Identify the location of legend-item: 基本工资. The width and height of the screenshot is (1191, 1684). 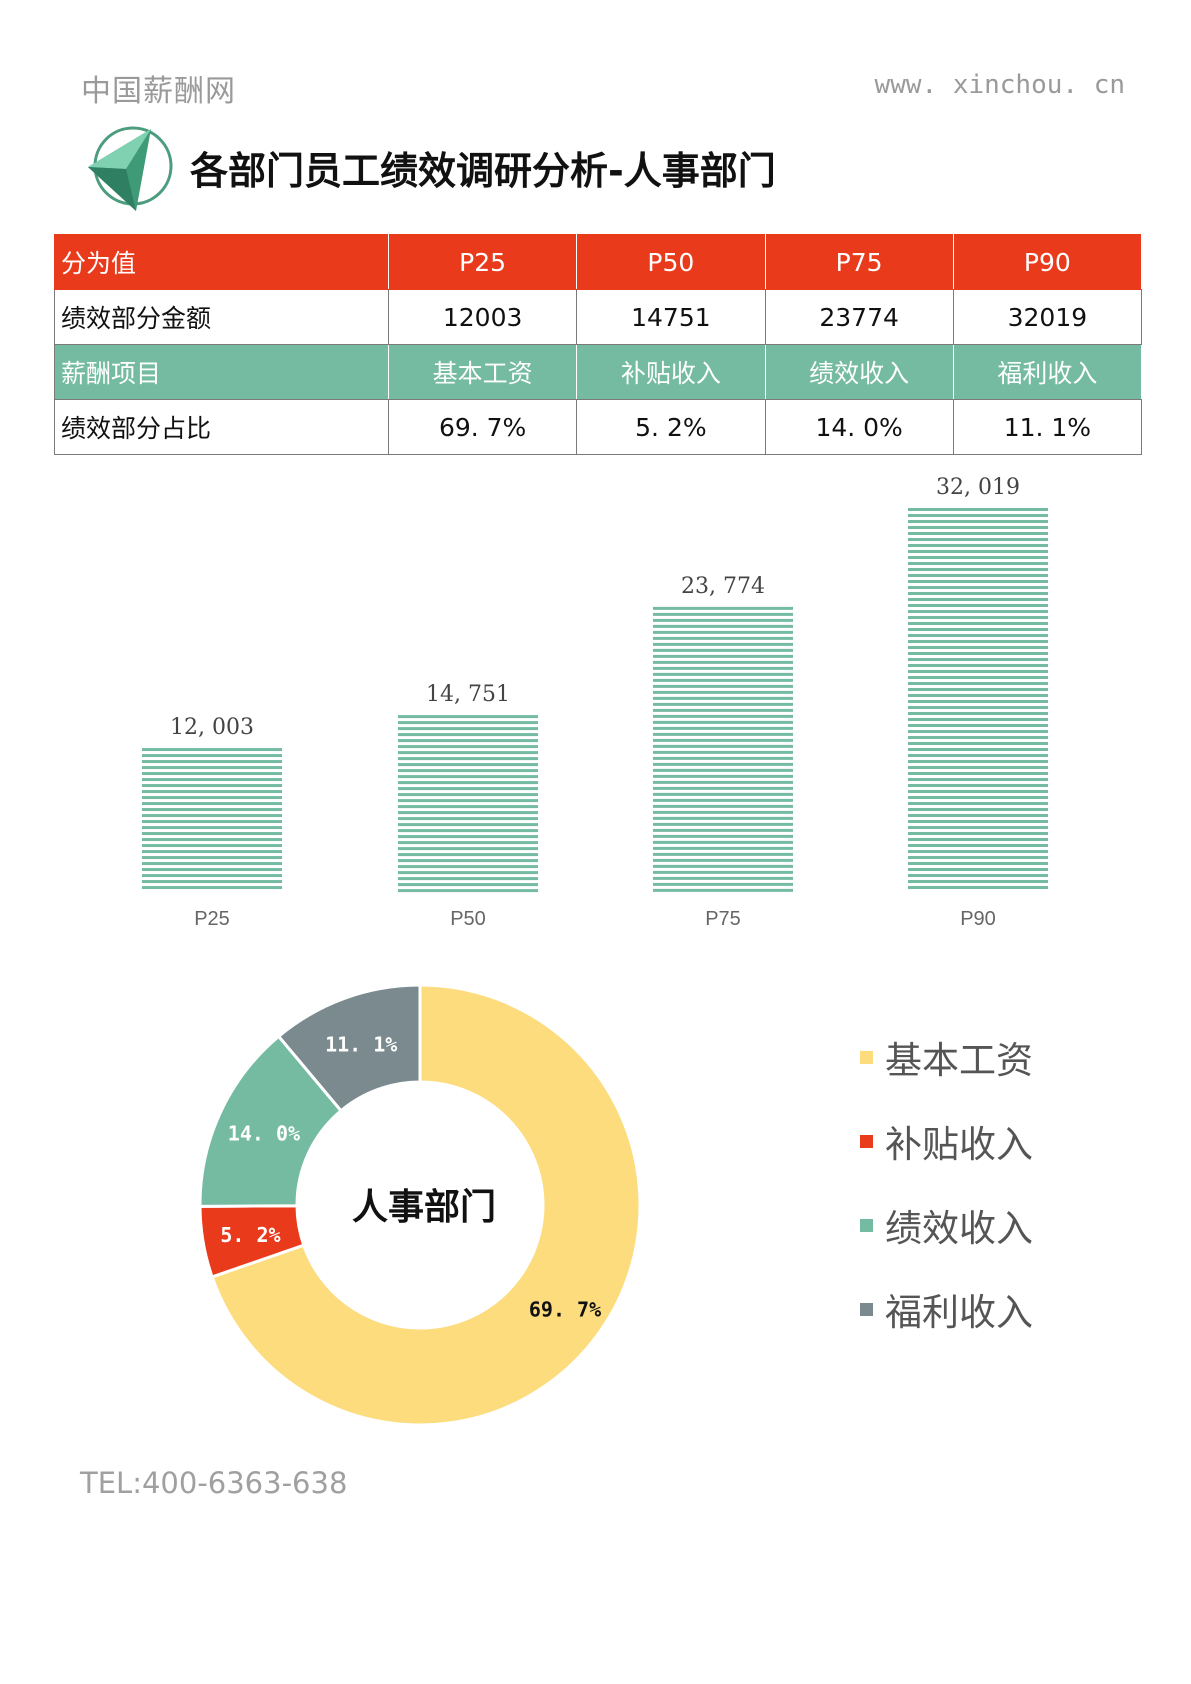
(946, 1057).